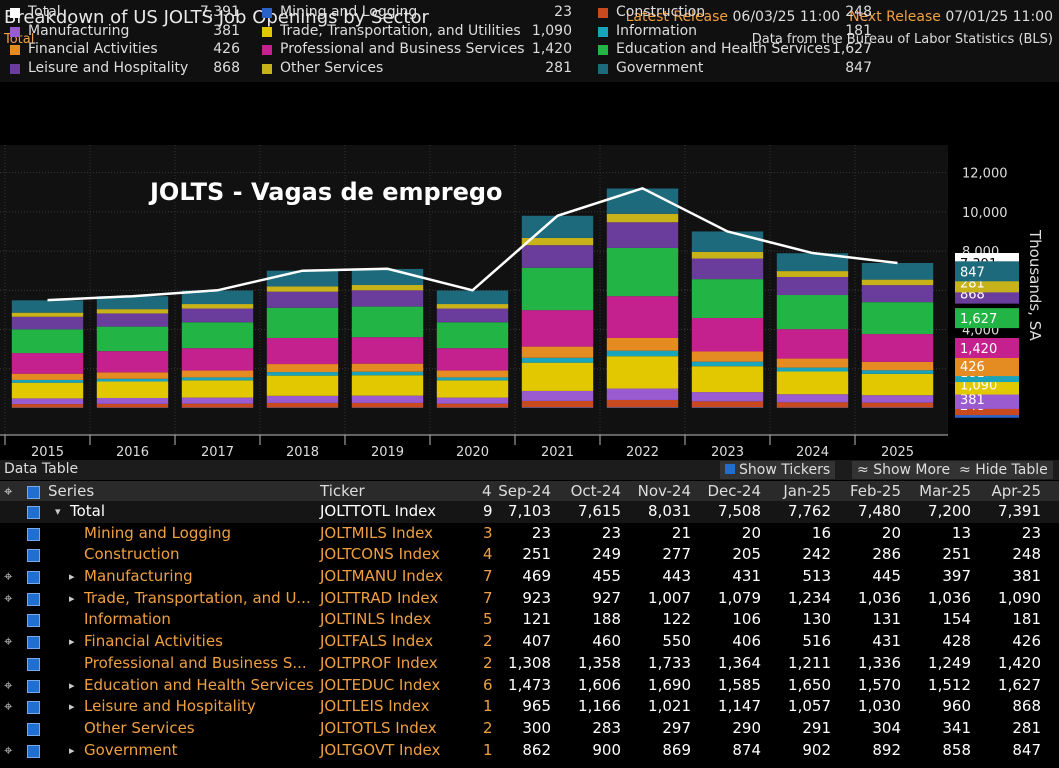 The image size is (1059, 768). I want to click on show-more: ≈ Show More, so click(904, 470).